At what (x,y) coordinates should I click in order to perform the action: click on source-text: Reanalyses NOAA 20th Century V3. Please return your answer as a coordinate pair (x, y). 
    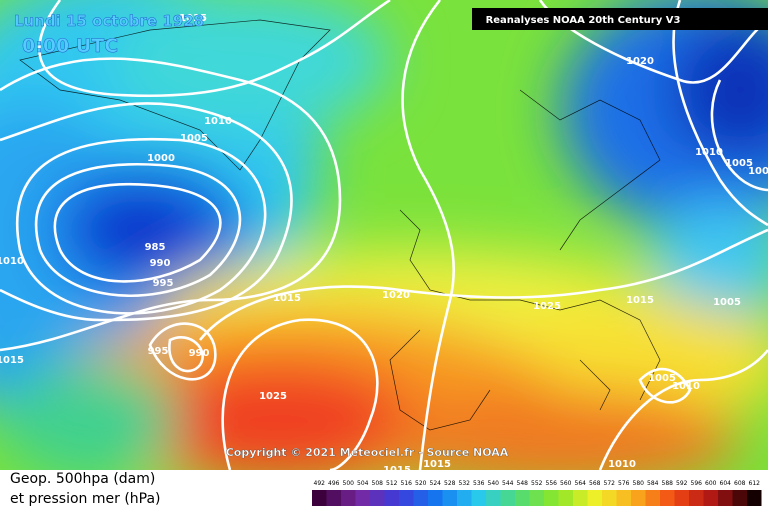
    Looking at the image, I should click on (583, 20).